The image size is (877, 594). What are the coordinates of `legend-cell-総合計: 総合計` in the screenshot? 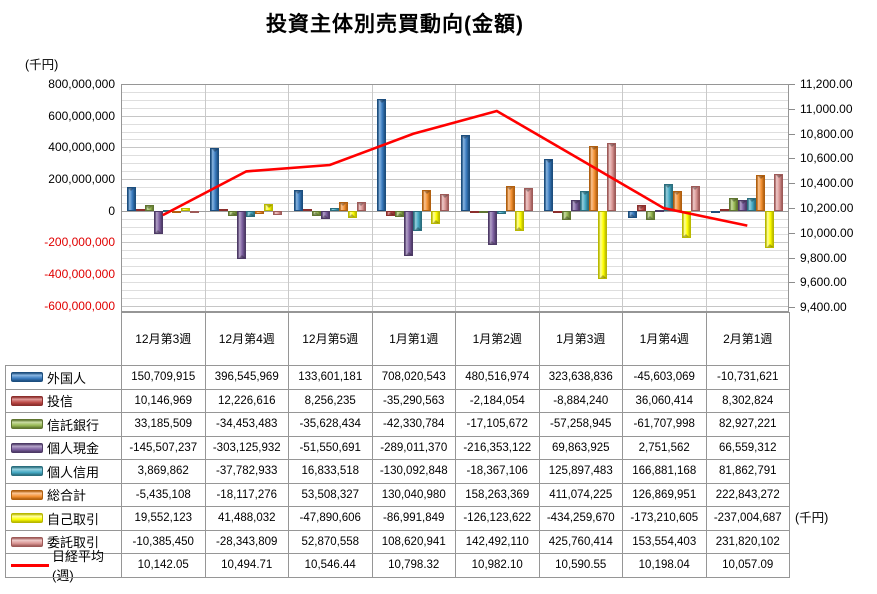 It's located at (63, 494).